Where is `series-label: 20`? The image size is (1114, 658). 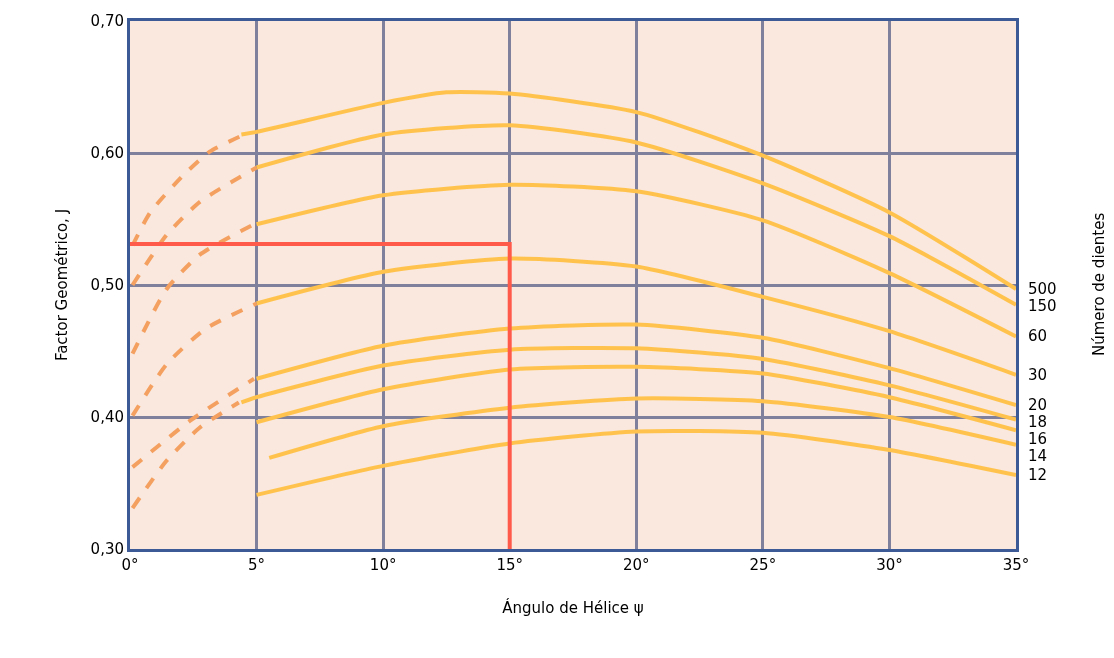 series-label: 20 is located at coordinates (1038, 405).